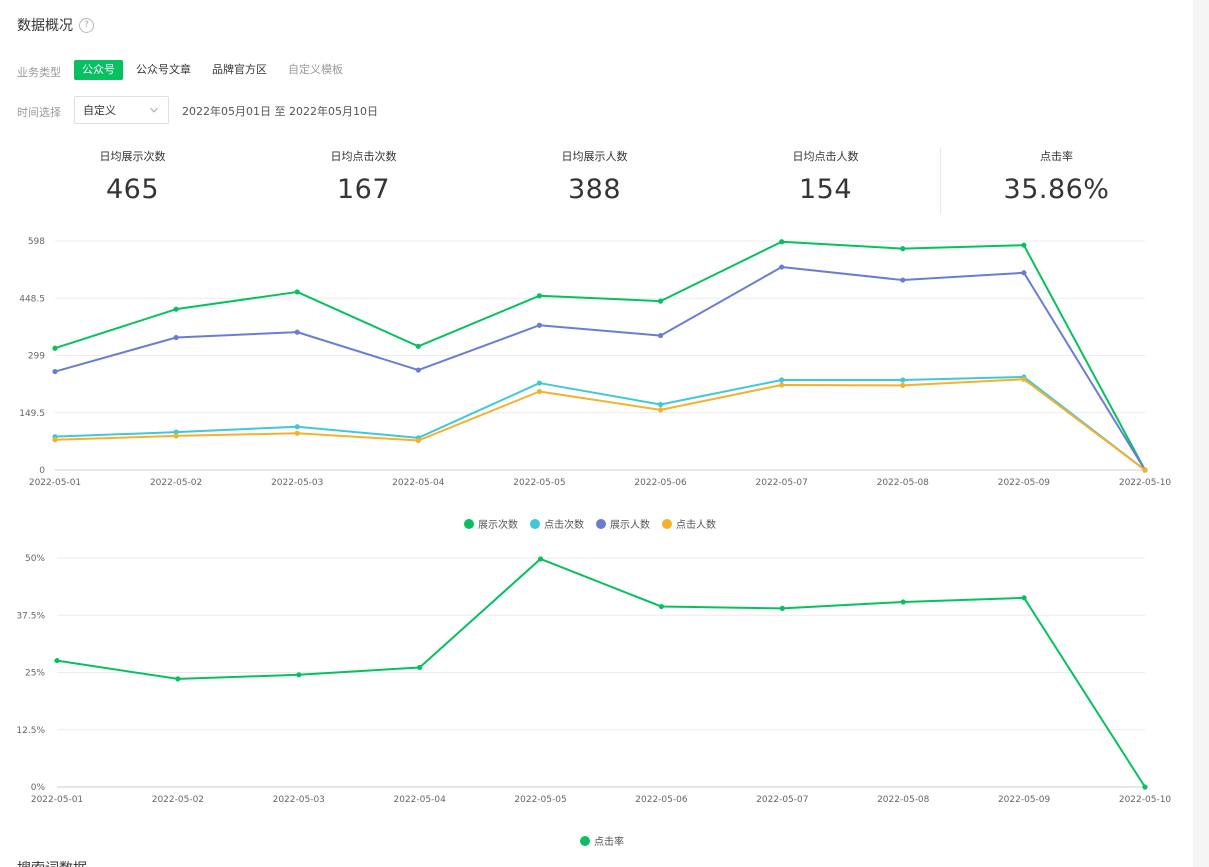 The image size is (1209, 867). Describe the element at coordinates (557, 523) in the screenshot. I see `legend-item: 点击次数` at that location.